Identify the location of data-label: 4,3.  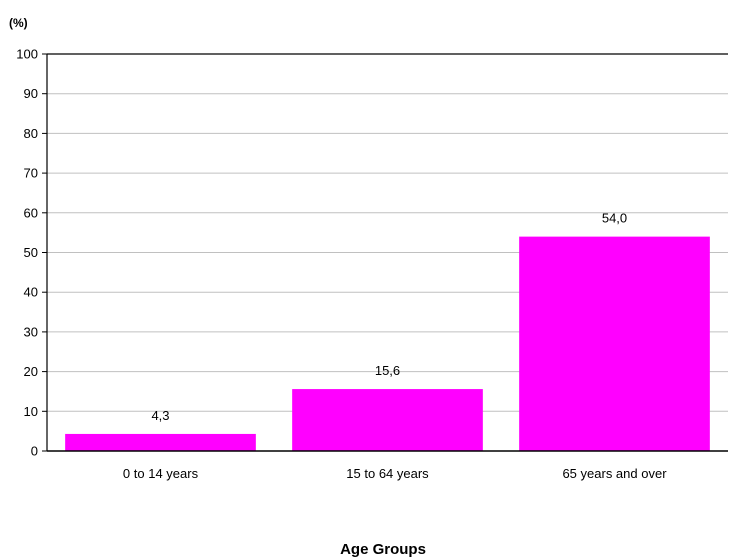
(160, 415).